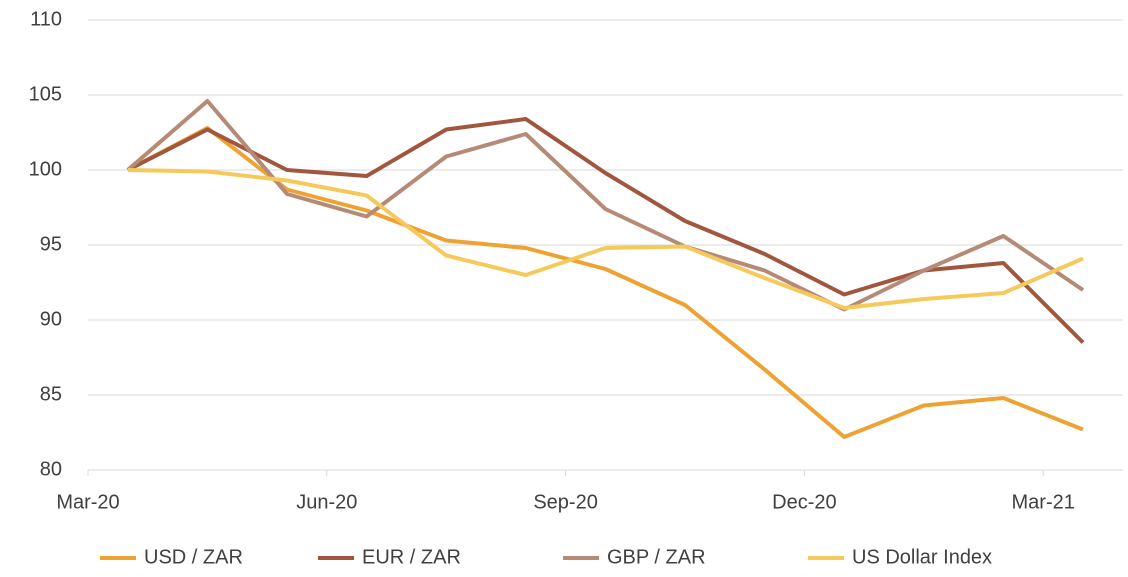 The height and width of the screenshot is (577, 1128). Describe the element at coordinates (46, 19) in the screenshot. I see `y-tick-label: 110` at that location.